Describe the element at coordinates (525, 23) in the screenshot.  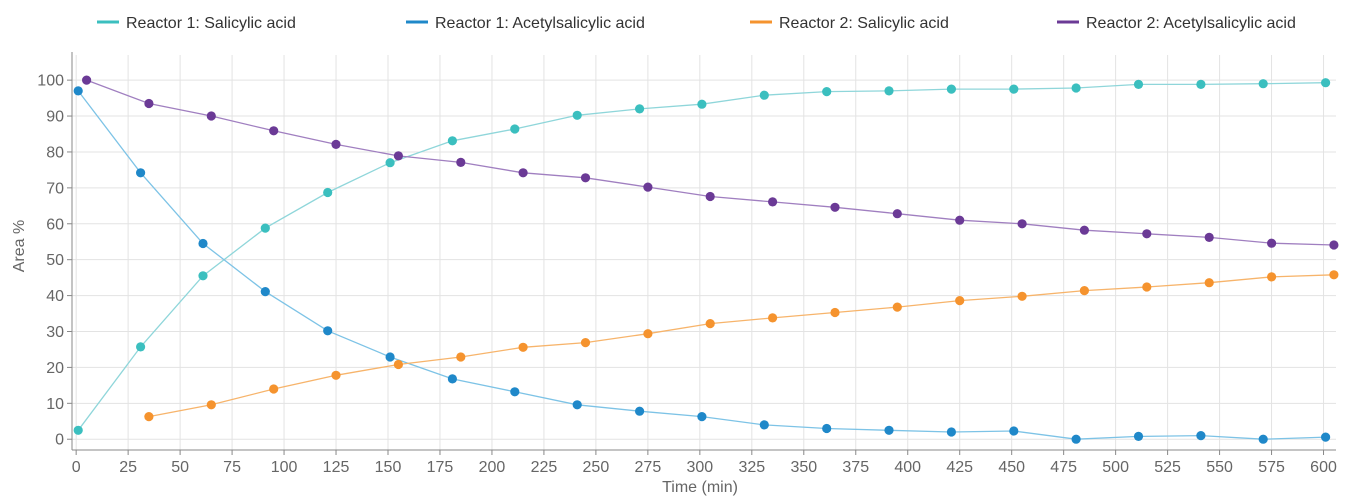
I see `legend-item-2: Reactor 1: Acetylsalicylic acid` at that location.